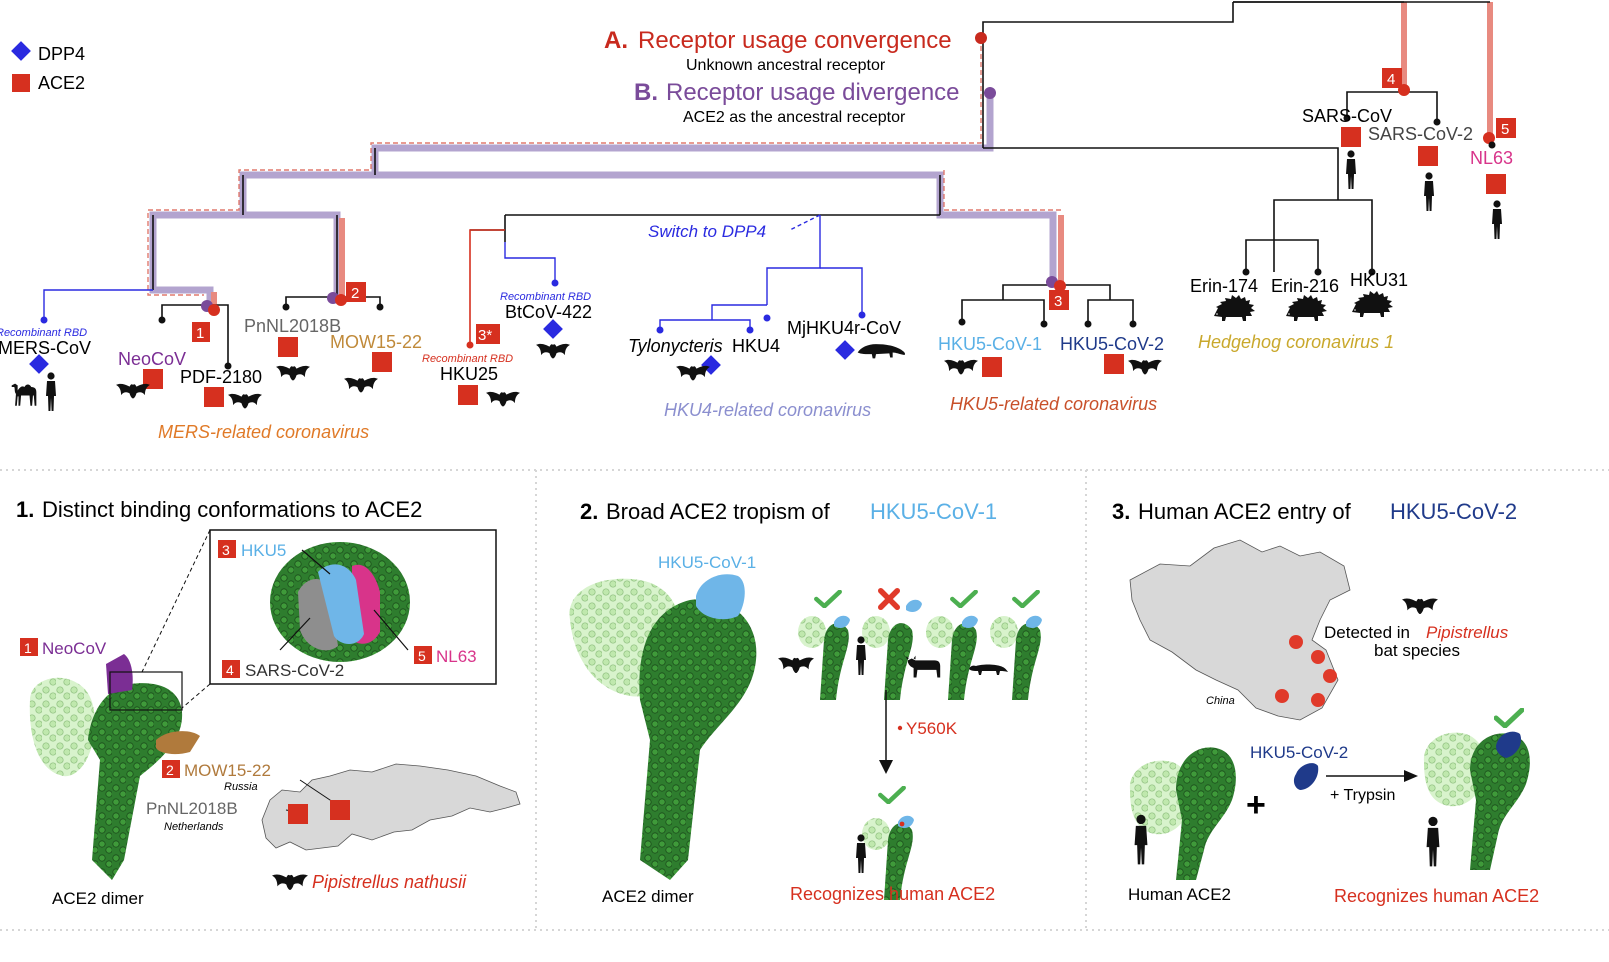 This screenshot has height=962, width=1609. I want to click on panel-2-title-virus: HKU5-CoV-1, so click(933, 511).